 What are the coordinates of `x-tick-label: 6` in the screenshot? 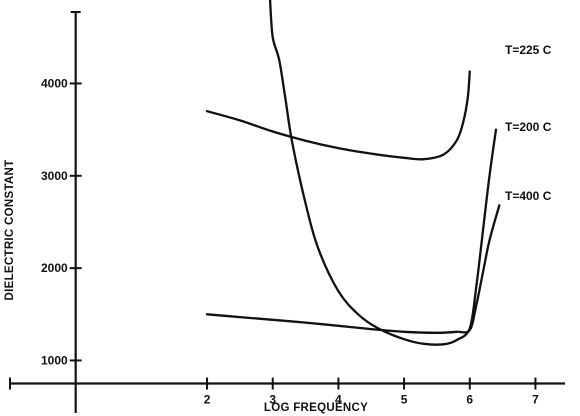 It's located at (469, 400).